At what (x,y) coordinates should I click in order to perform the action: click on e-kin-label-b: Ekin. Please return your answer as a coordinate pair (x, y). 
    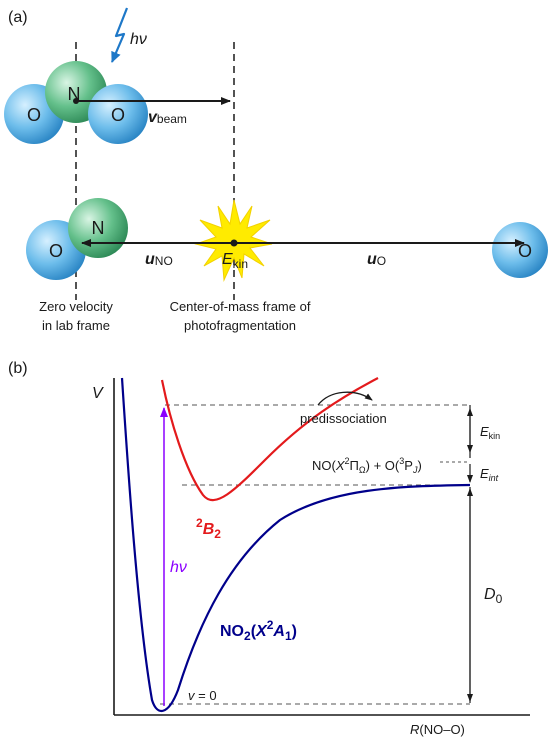
    Looking at the image, I should click on (490, 432).